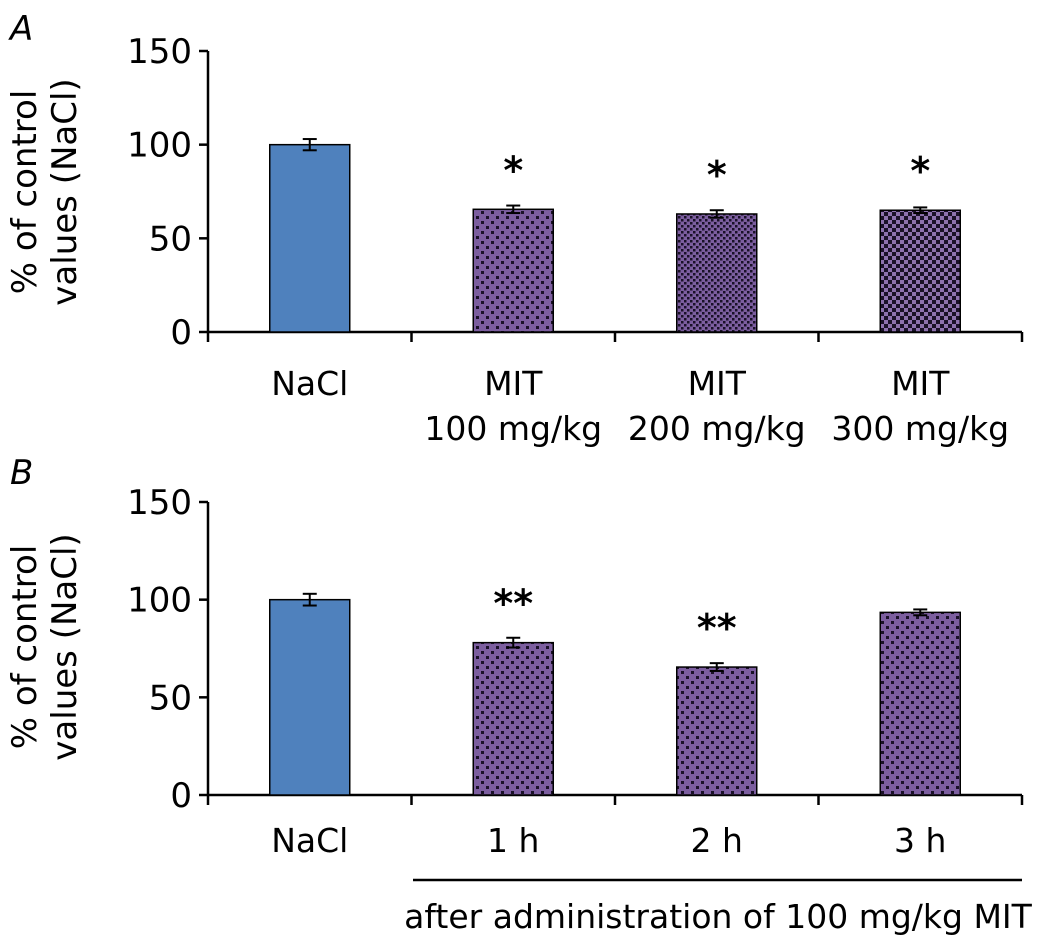 The height and width of the screenshot is (944, 1041). I want to click on panel-b-ylabel-line1: % of control, so click(25, 647).